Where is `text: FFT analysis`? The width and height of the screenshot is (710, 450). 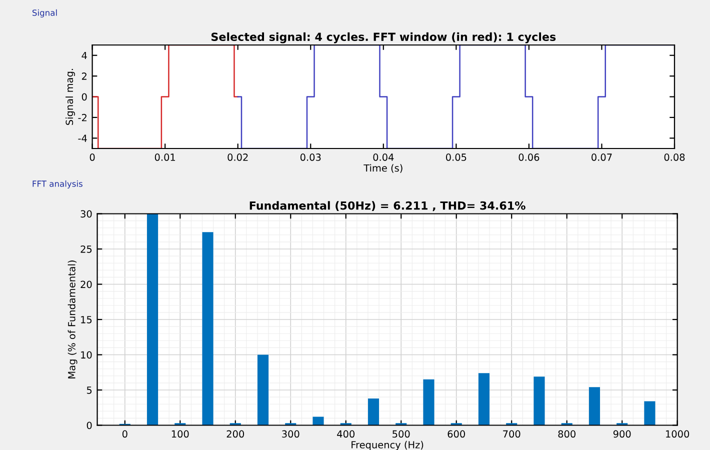 text: FFT analysis is located at coordinates (57, 184).